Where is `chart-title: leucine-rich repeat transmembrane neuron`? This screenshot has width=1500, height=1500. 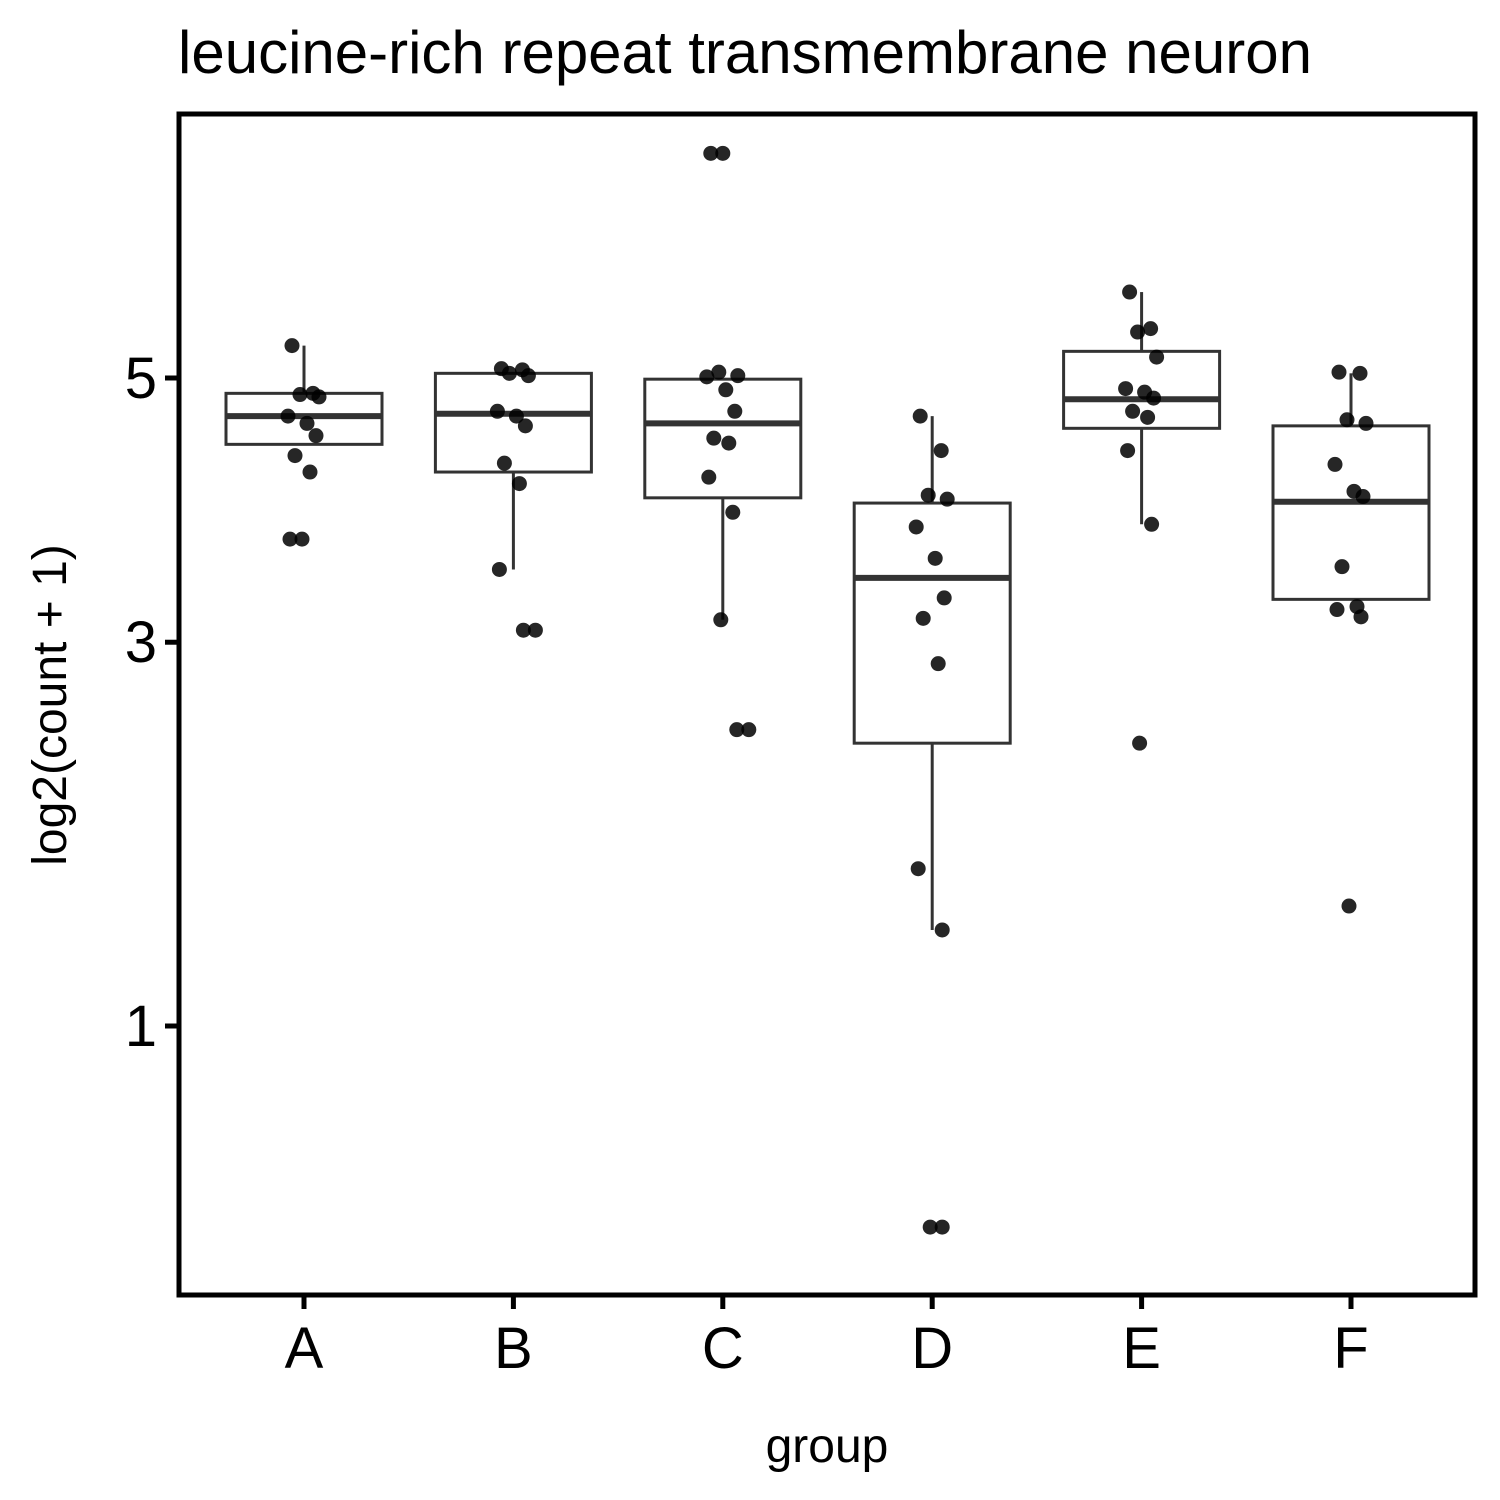
chart-title: leucine-rich repeat transmembrane neuron is located at coordinates (745, 52).